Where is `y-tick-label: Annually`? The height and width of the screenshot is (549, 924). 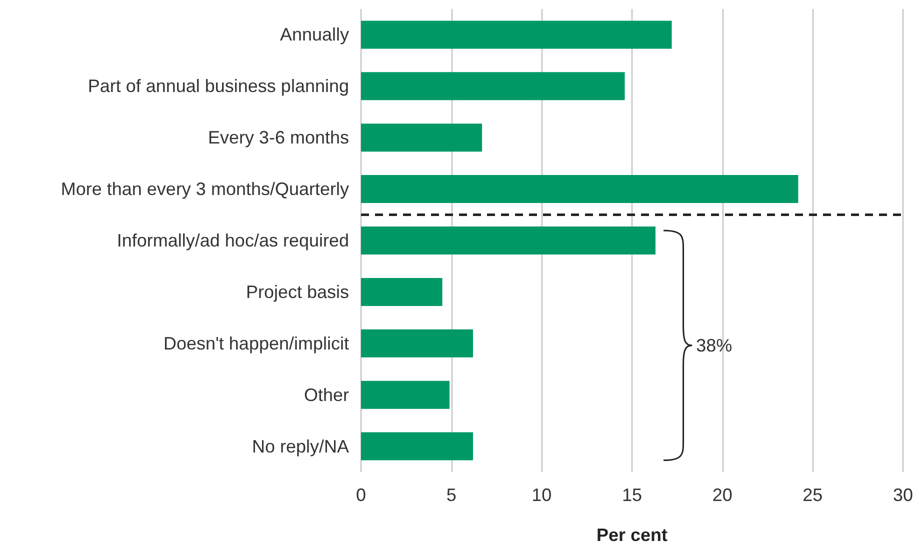 y-tick-label: Annually is located at coordinates (314, 34).